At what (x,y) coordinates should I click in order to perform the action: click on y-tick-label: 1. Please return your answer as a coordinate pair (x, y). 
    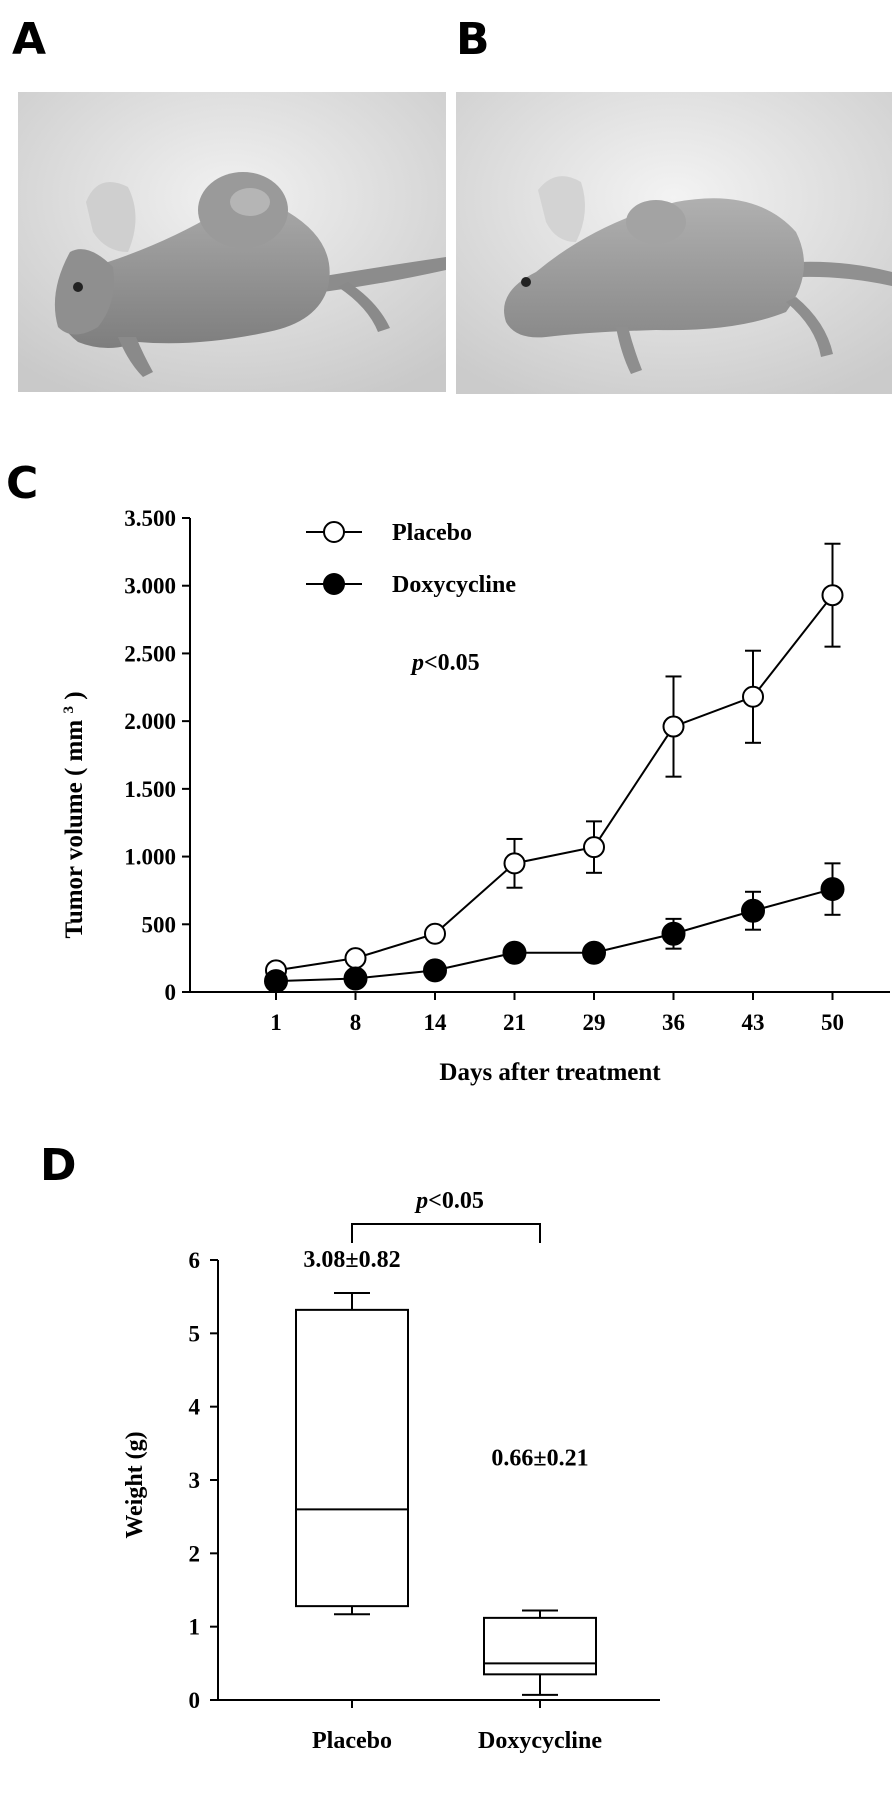
    Looking at the image, I should click on (195, 1627).